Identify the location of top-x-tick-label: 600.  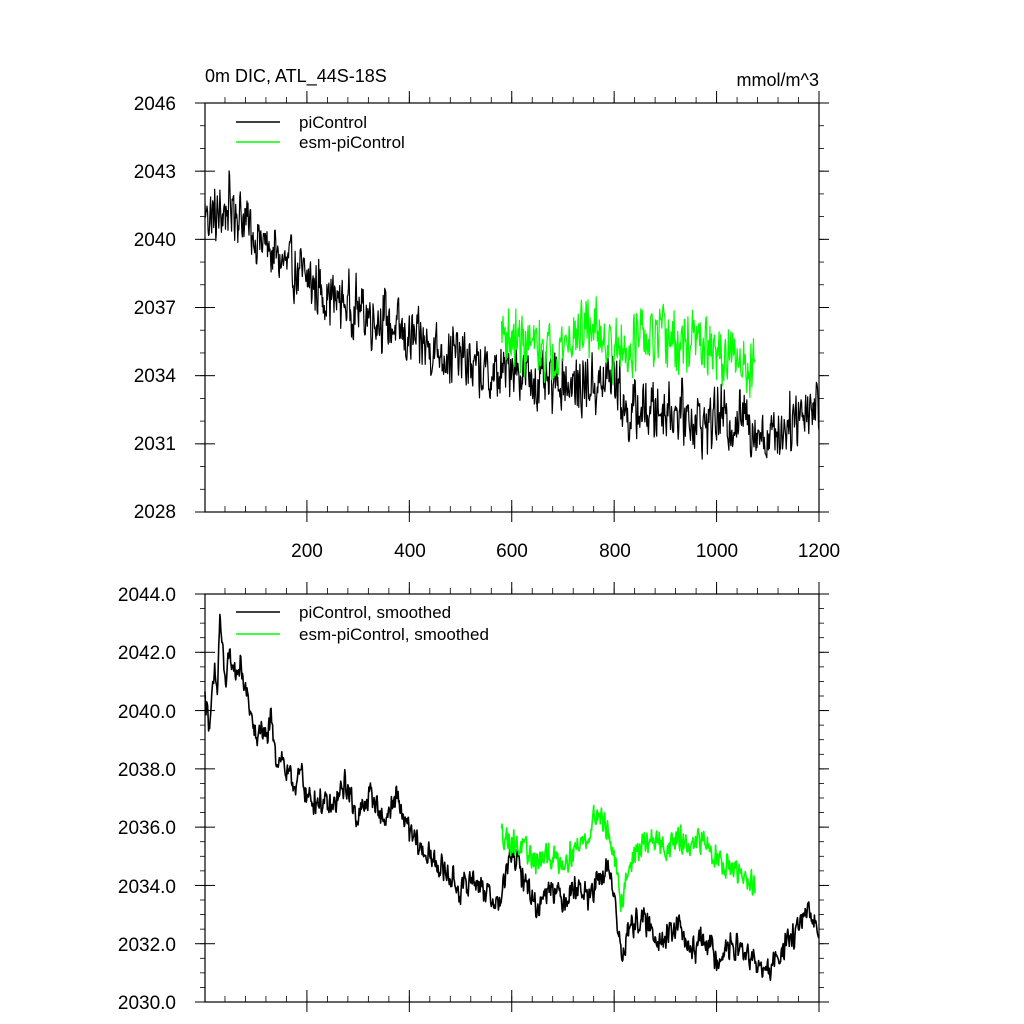
(512, 551).